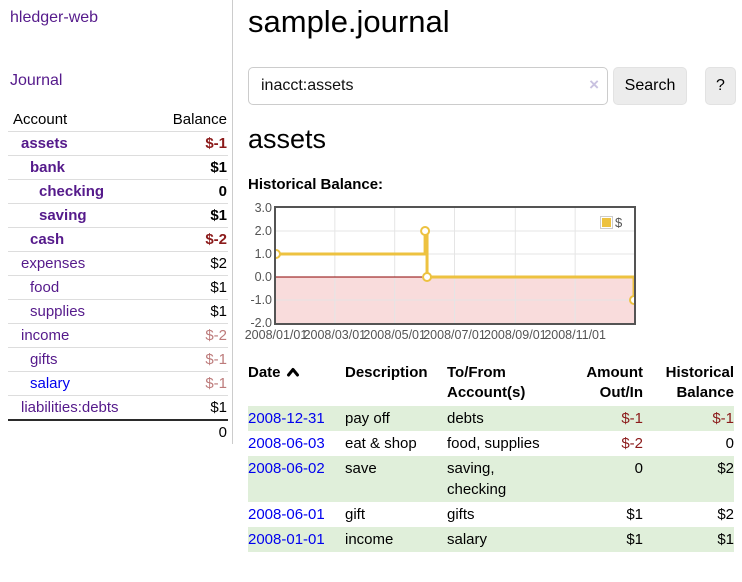 Image resolution: width=742 pixels, height=582 pixels. What do you see at coordinates (263, 254) in the screenshot?
I see `y-tick-label: 1.0` at bounding box center [263, 254].